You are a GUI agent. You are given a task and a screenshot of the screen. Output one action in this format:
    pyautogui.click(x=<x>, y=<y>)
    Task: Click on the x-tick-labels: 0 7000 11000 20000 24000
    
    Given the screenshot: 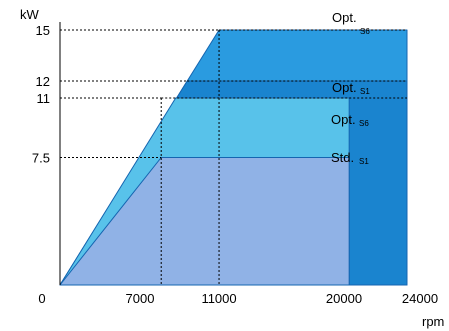 What is the action you would take?
    pyautogui.click(x=238, y=298)
    